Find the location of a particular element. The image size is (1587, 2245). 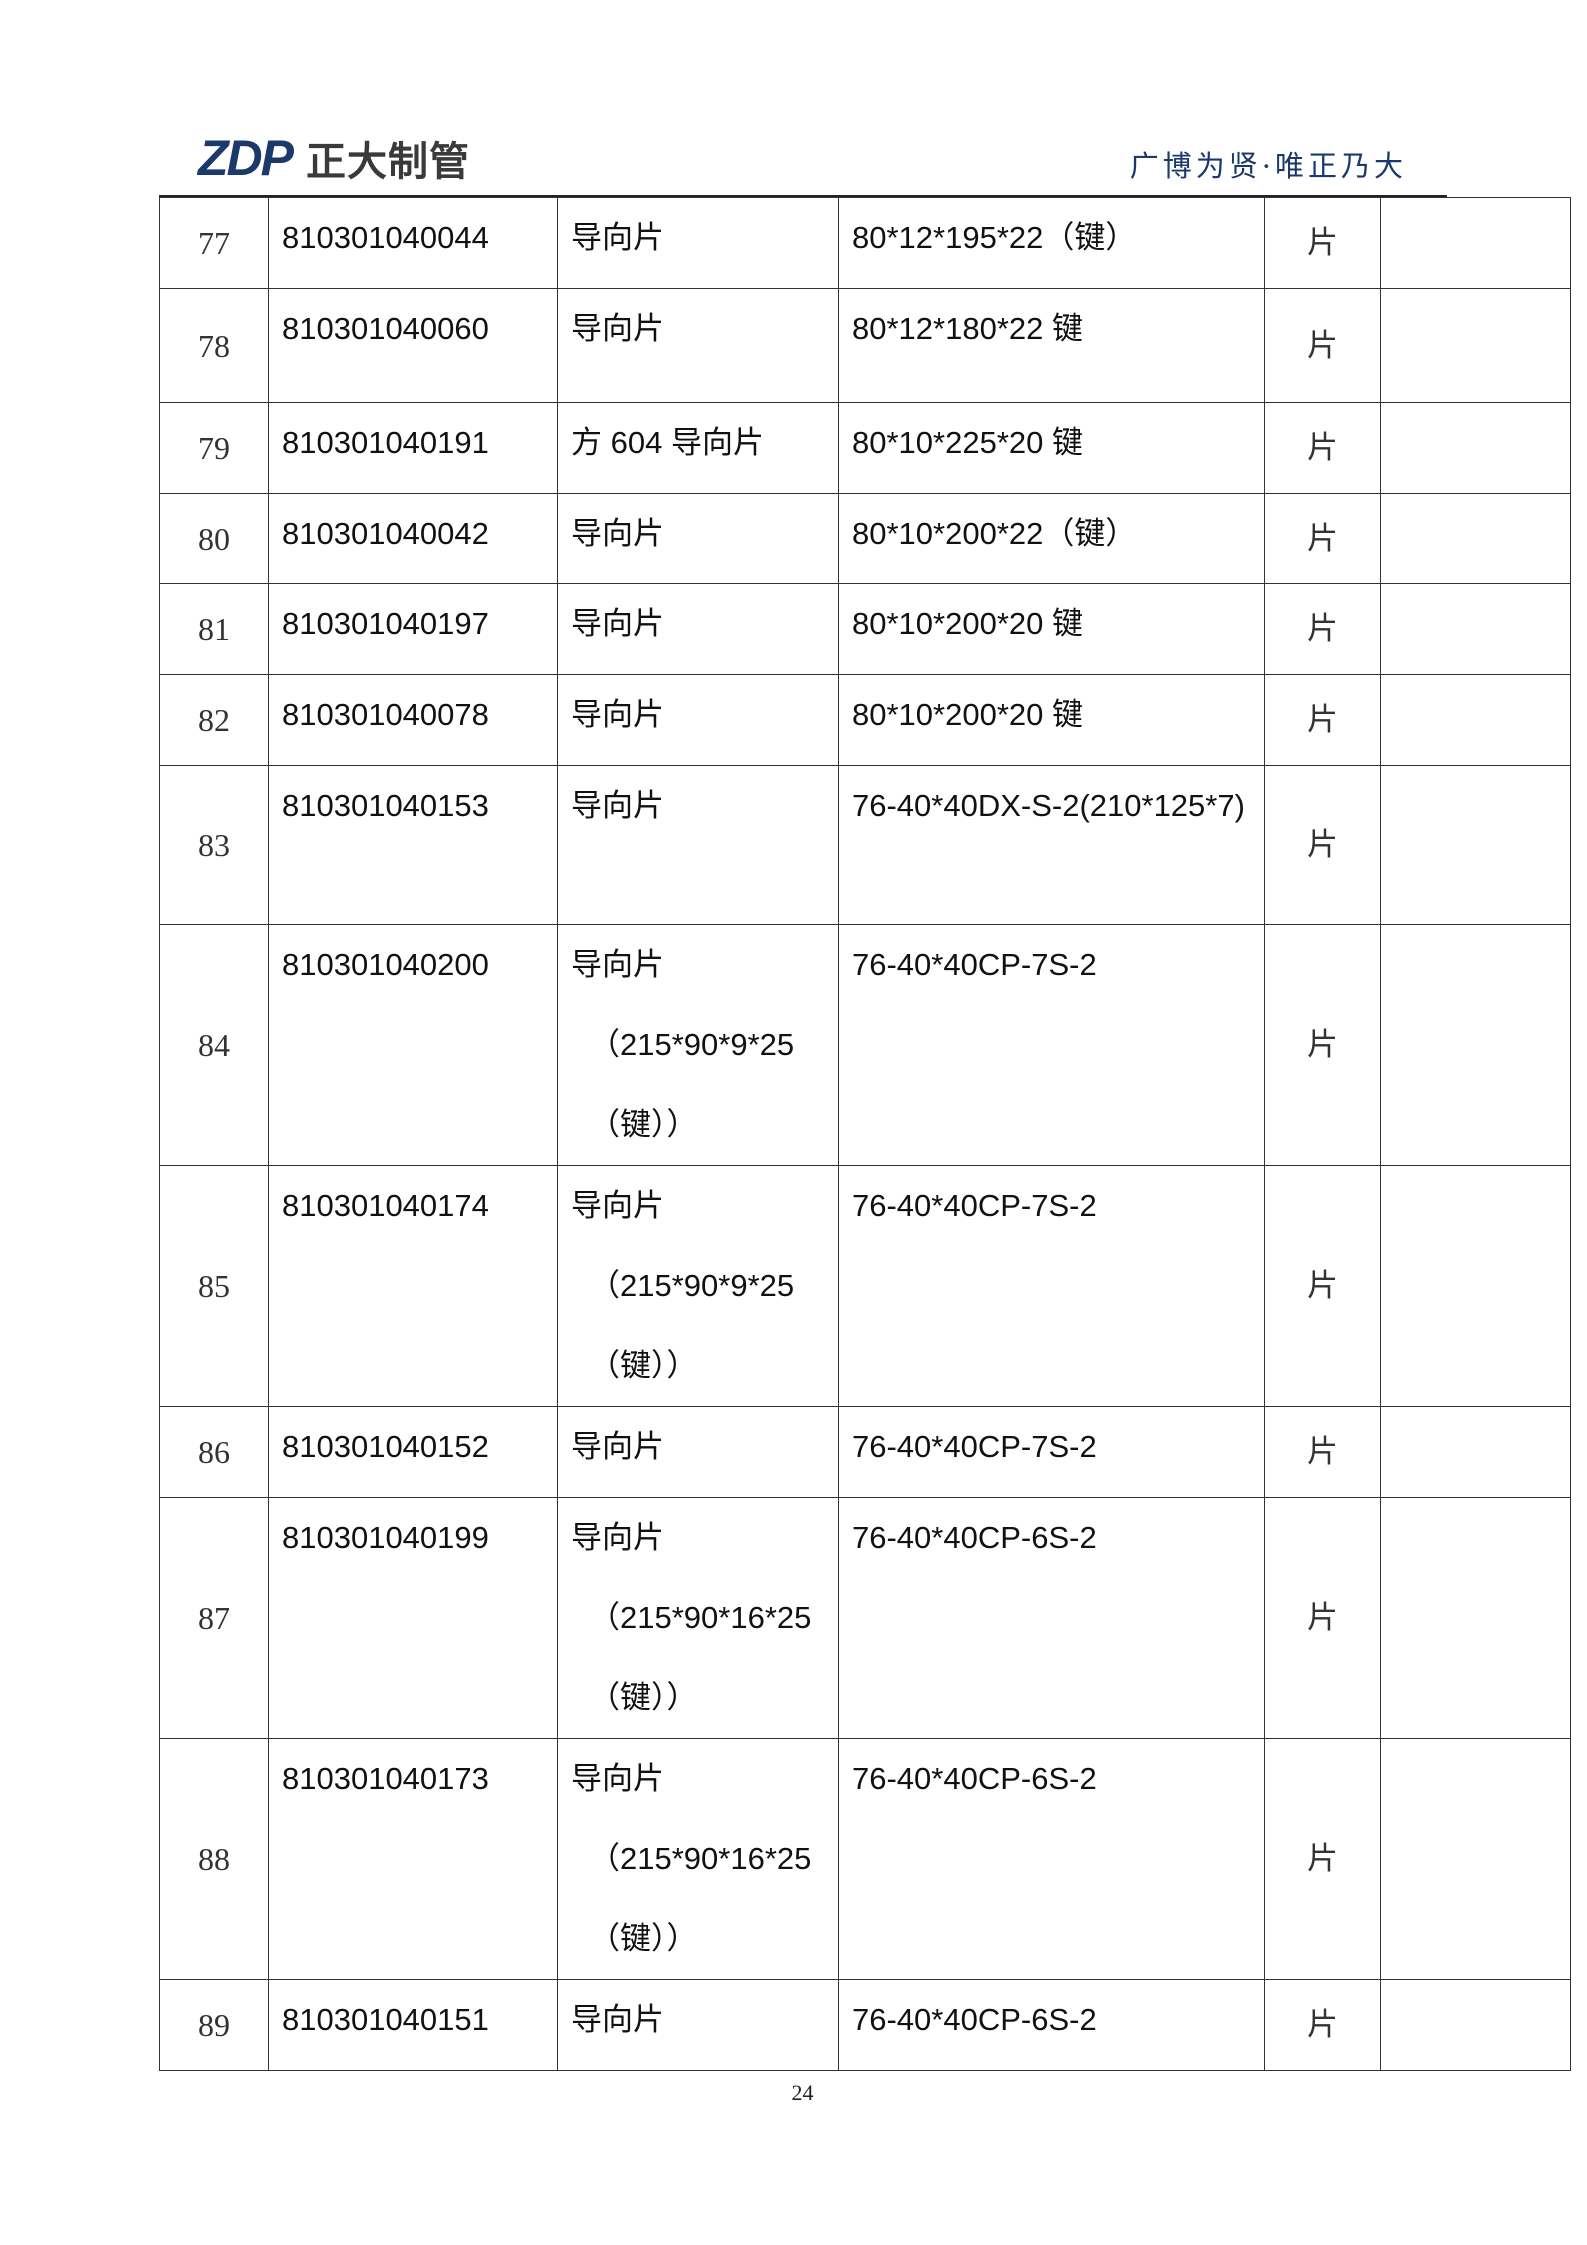

material-code: 810301040191 is located at coordinates (413, 448).